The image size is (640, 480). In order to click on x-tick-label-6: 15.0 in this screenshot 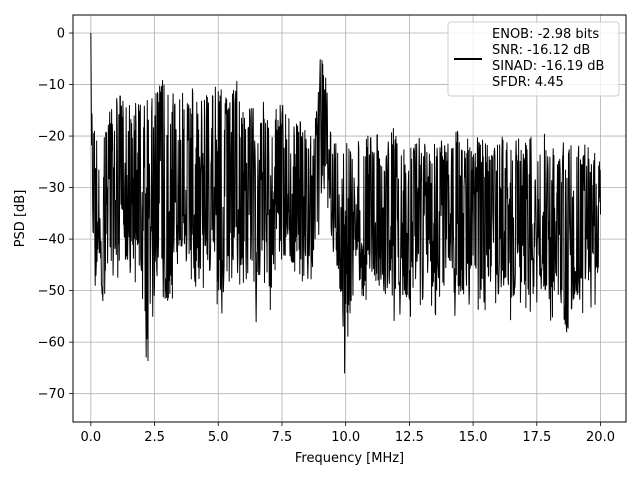, I will do `click(473, 437)`.